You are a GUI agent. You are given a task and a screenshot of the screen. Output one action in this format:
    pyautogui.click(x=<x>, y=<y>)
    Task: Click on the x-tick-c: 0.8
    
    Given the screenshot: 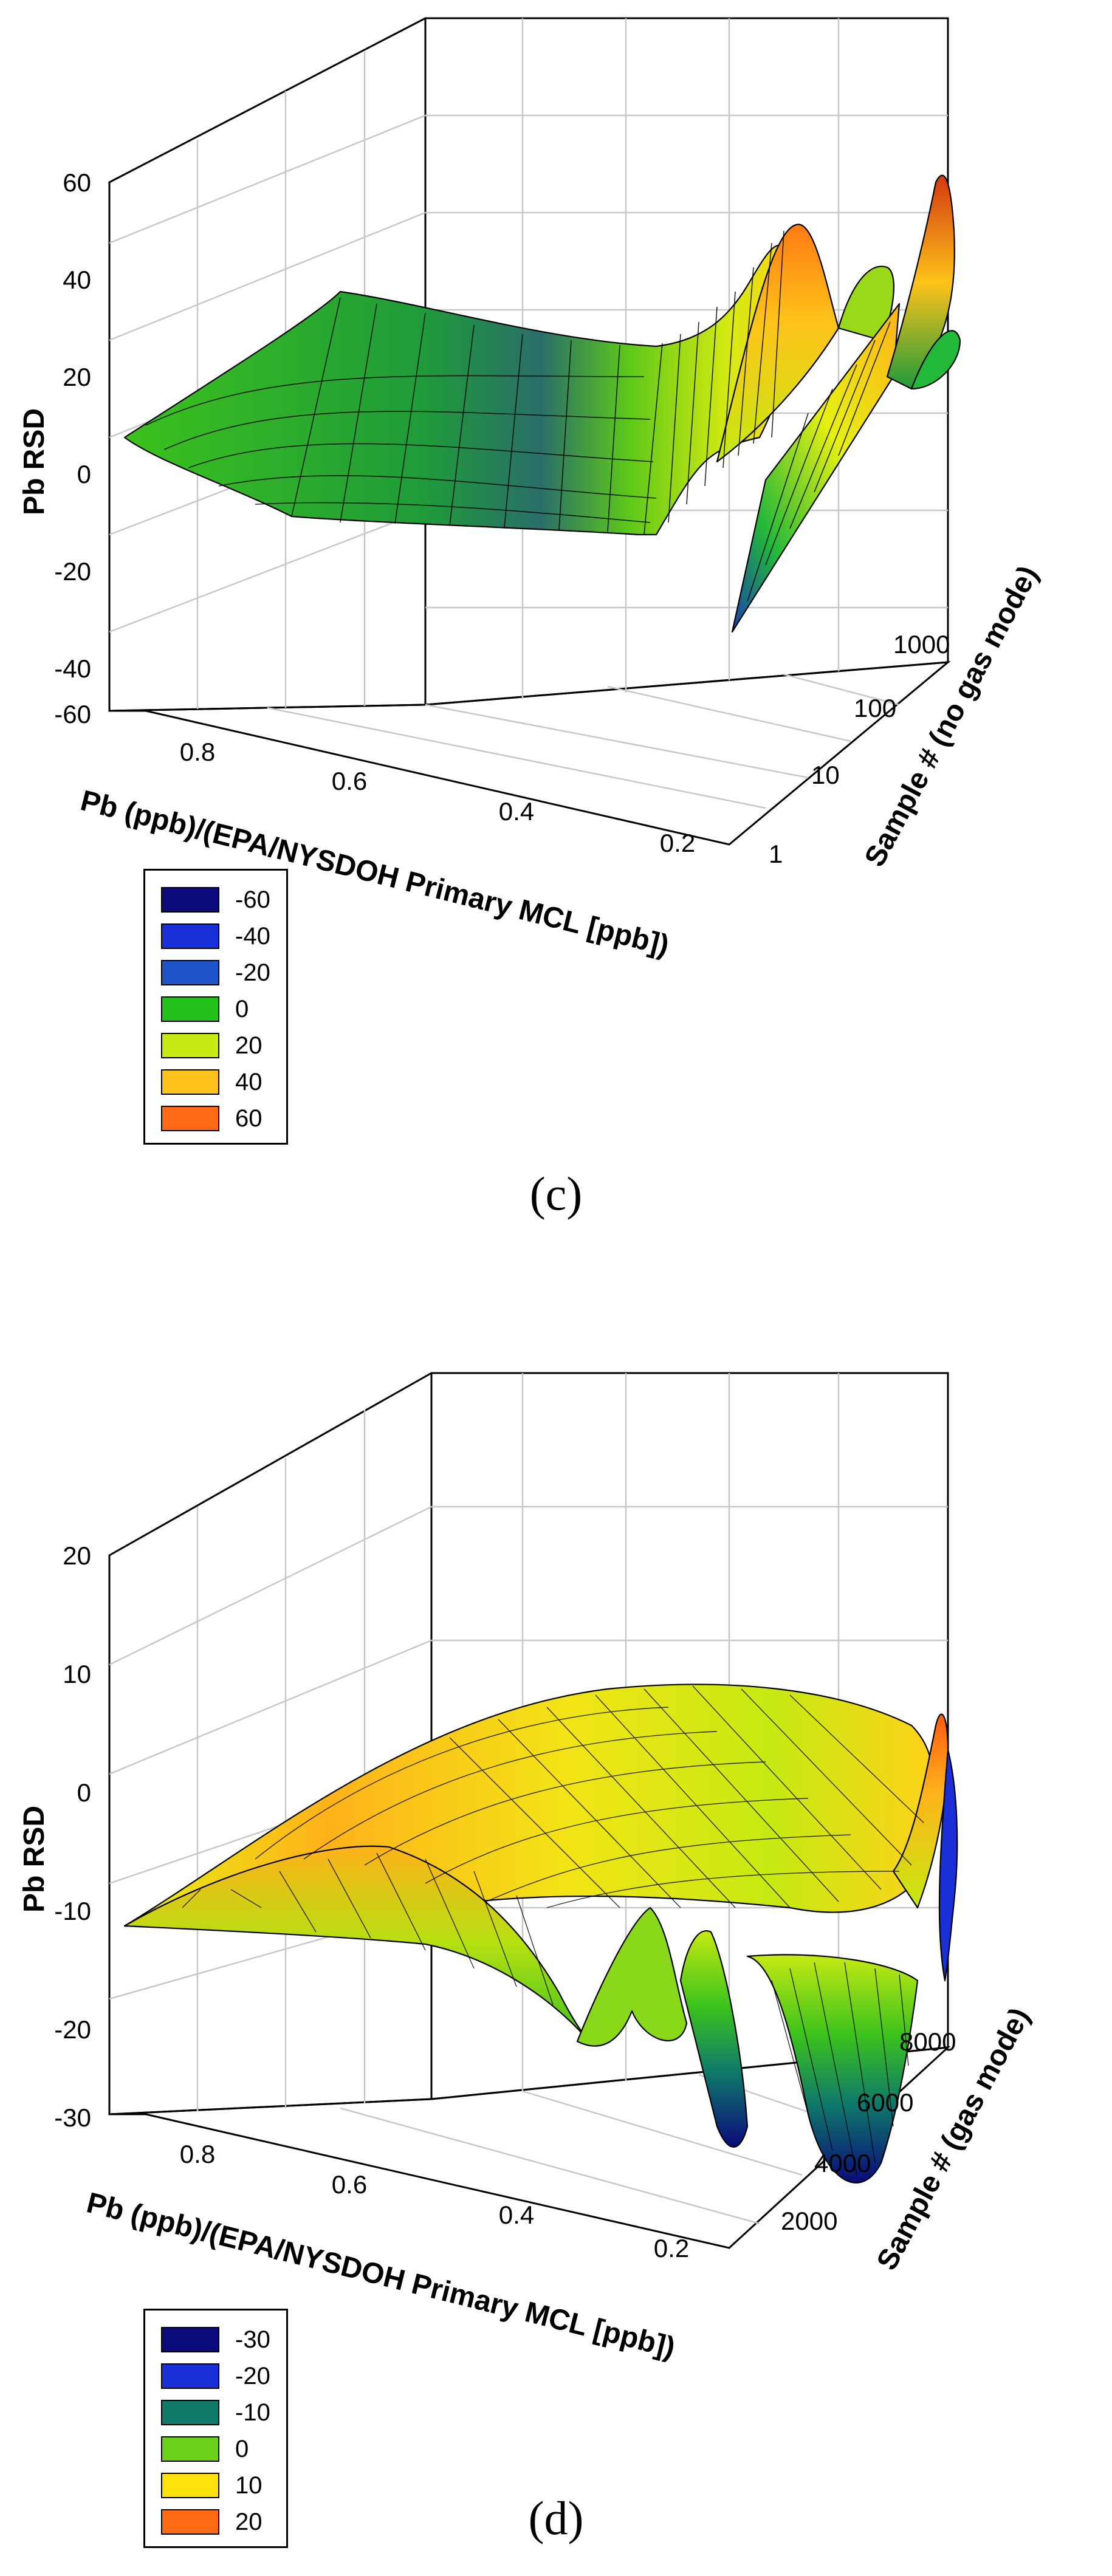 What is the action you would take?
    pyautogui.click(x=197, y=752)
    